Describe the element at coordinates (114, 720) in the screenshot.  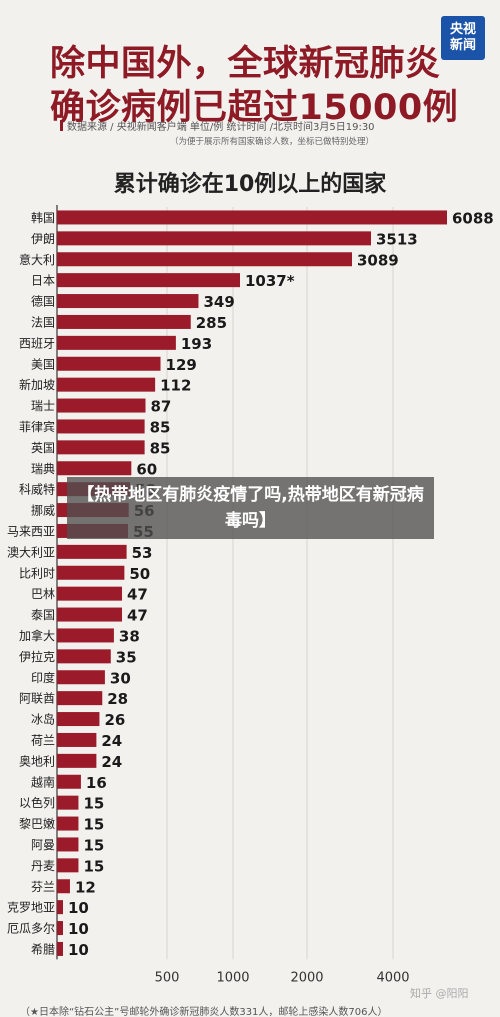
I see `value-label: 26` at that location.